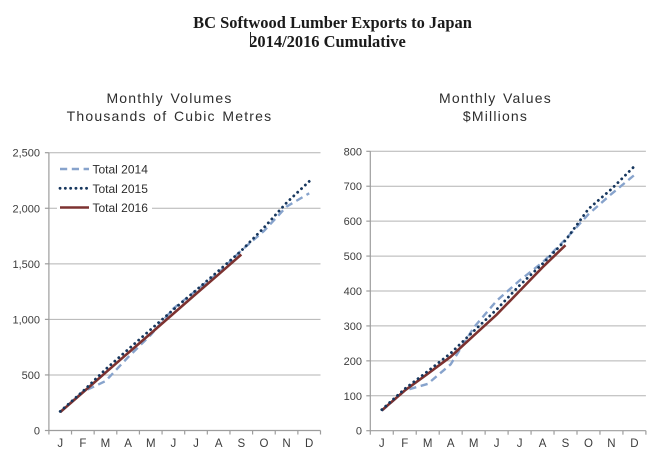 The height and width of the screenshot is (466, 665). What do you see at coordinates (26, 265) in the screenshot?
I see `svg-text: 1,500` at bounding box center [26, 265].